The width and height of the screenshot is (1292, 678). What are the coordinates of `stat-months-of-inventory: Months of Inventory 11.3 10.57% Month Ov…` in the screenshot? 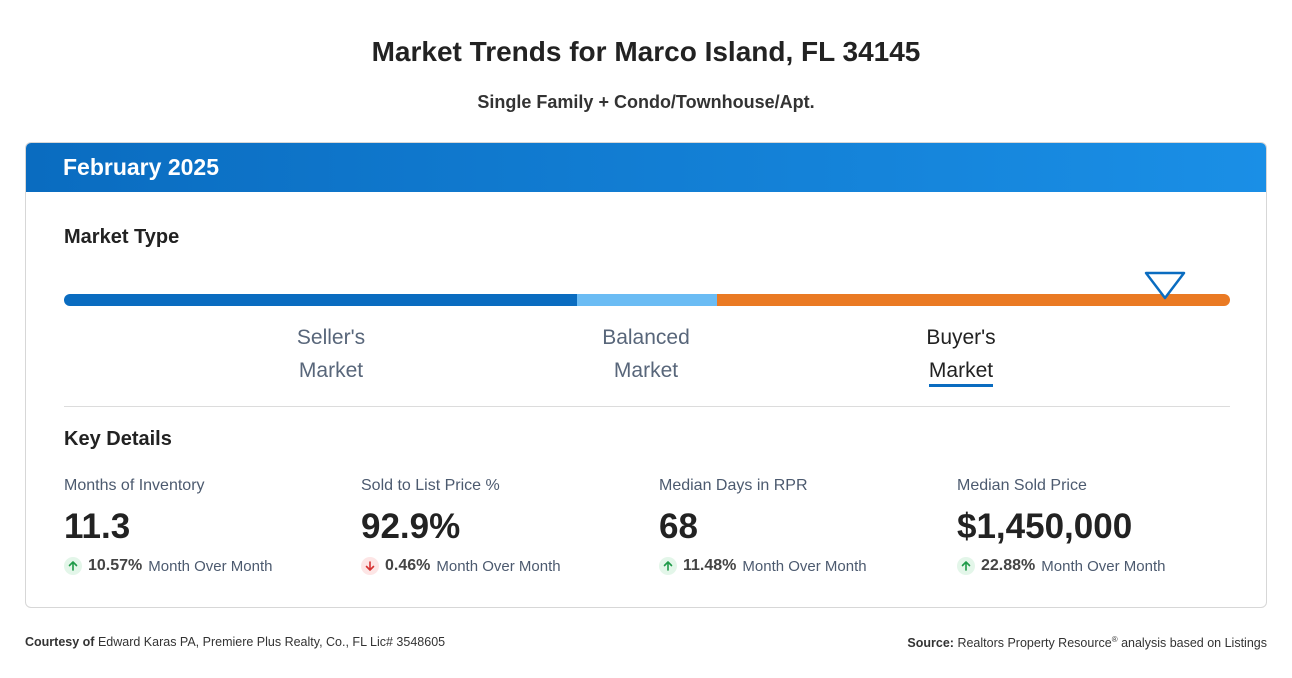 It's located at (204, 526).